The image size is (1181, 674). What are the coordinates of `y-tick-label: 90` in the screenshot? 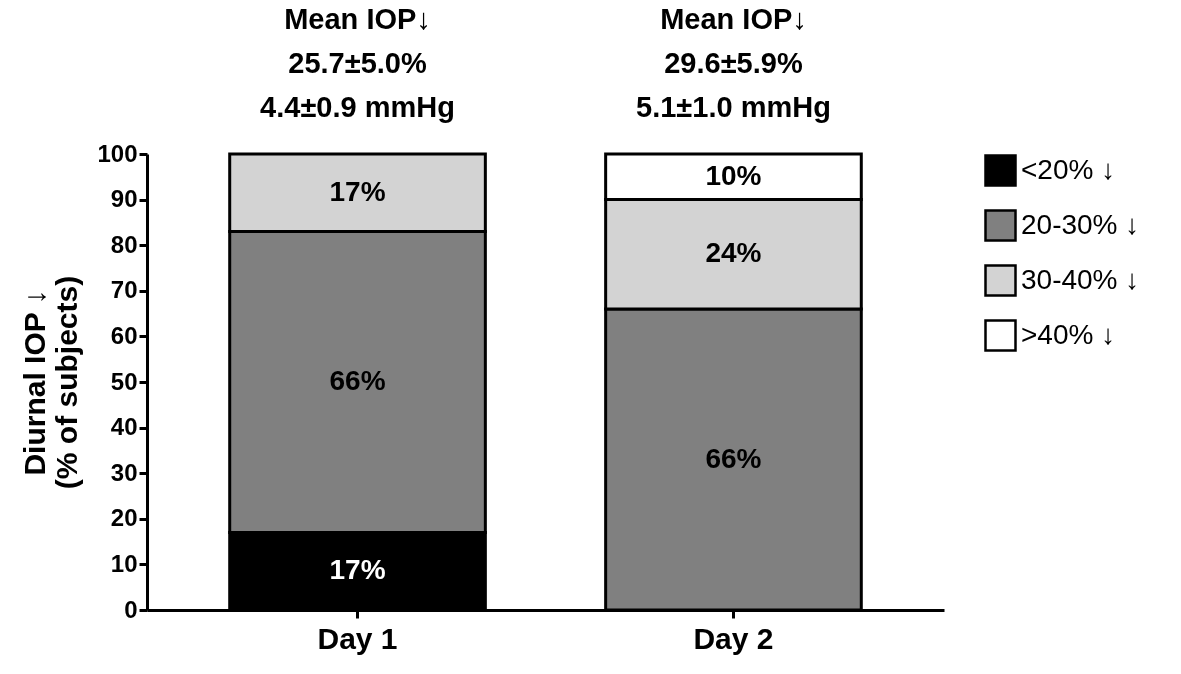 It's located at (124, 199).